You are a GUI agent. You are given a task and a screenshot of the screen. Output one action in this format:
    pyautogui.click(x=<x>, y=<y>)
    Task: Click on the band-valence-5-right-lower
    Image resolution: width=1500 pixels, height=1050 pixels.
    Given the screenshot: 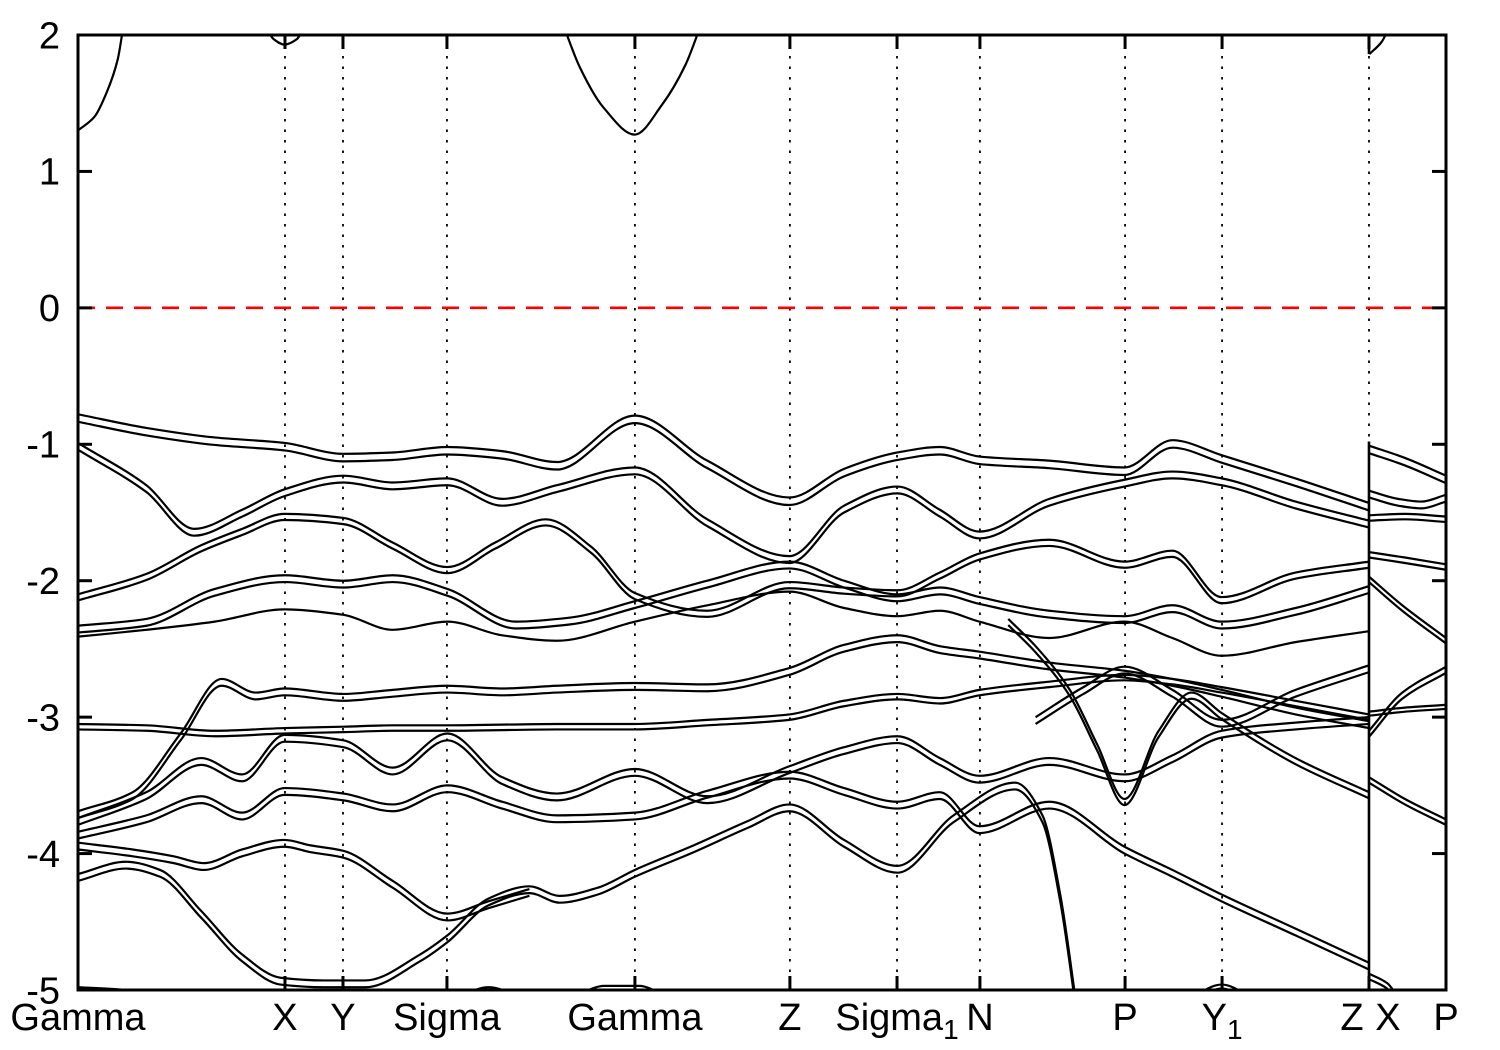 What is the action you would take?
    pyautogui.click(x=1407, y=613)
    